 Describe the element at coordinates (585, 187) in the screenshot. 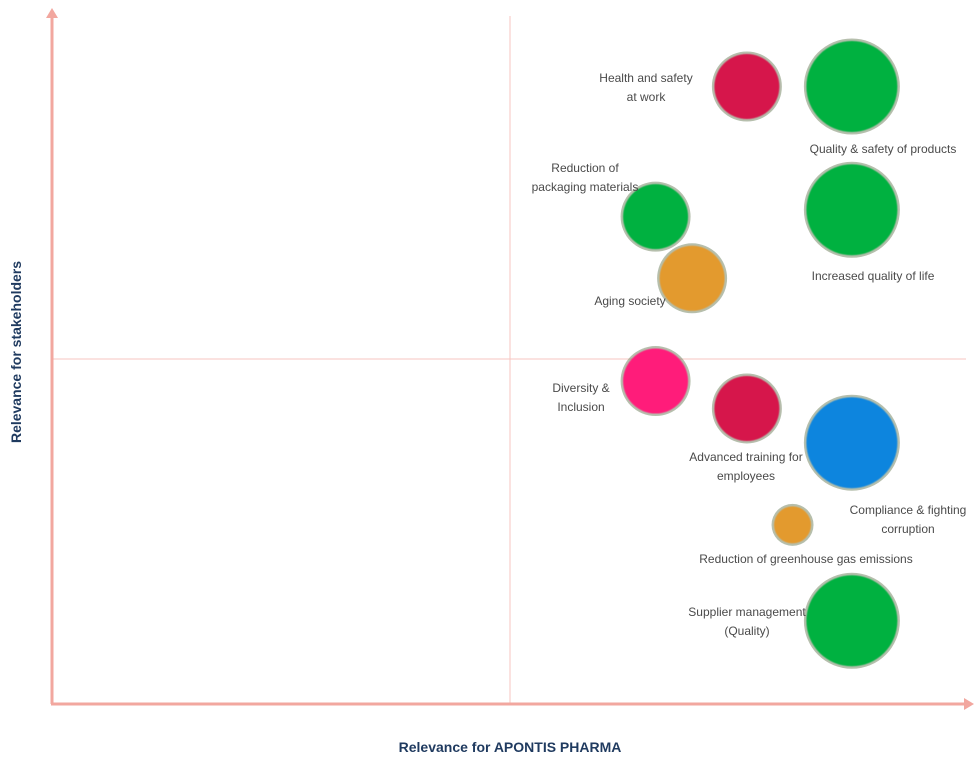

I see `bubble-label: packaging materials` at that location.